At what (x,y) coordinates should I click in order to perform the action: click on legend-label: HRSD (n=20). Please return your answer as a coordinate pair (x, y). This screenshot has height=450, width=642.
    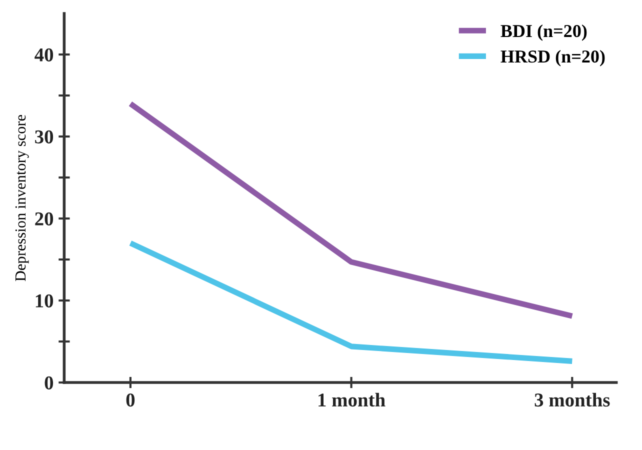
    Looking at the image, I should click on (552, 58).